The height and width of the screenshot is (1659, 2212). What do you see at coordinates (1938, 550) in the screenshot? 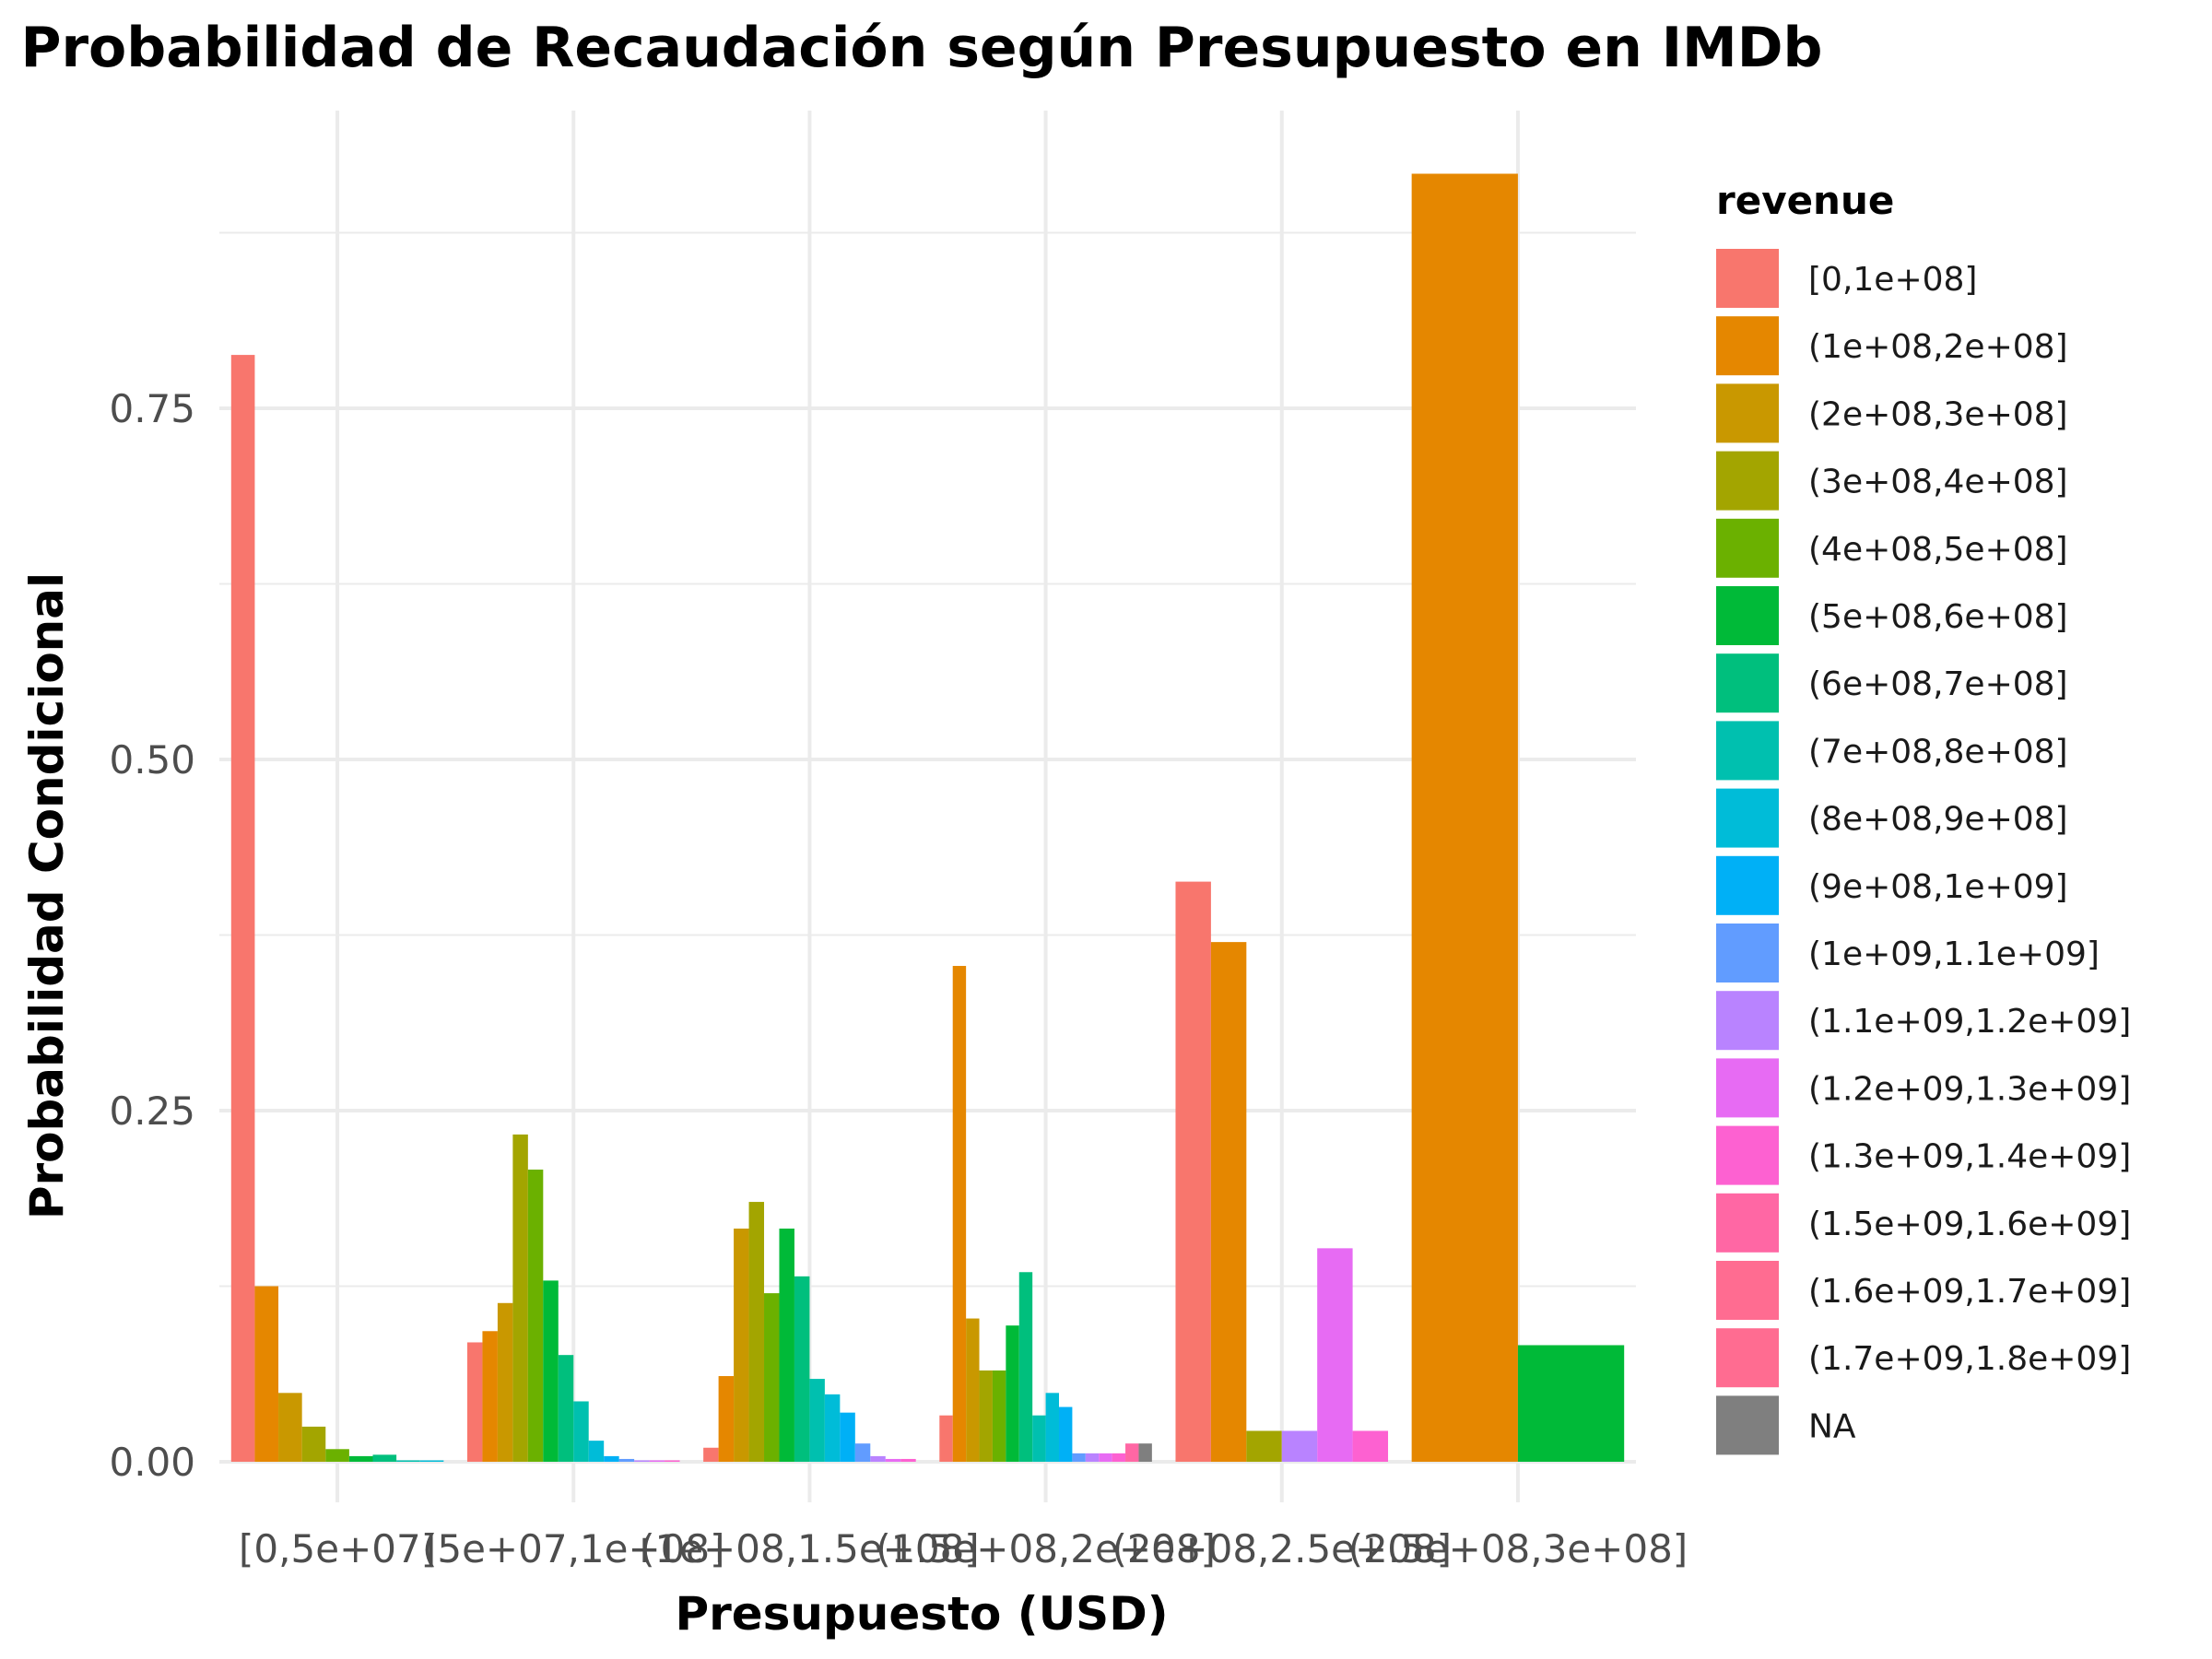
I see `legend-label: (4e+08,5e+08]` at bounding box center [1938, 550].